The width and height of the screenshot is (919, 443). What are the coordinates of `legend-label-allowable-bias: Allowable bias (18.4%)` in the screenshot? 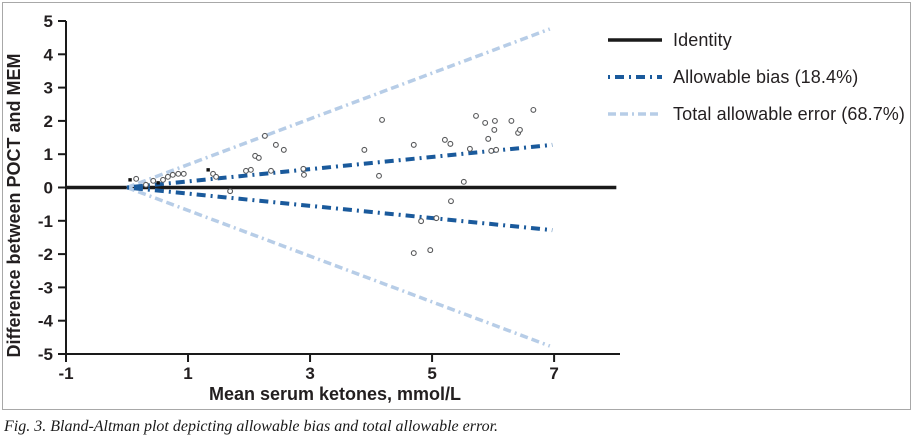 It's located at (766, 77).